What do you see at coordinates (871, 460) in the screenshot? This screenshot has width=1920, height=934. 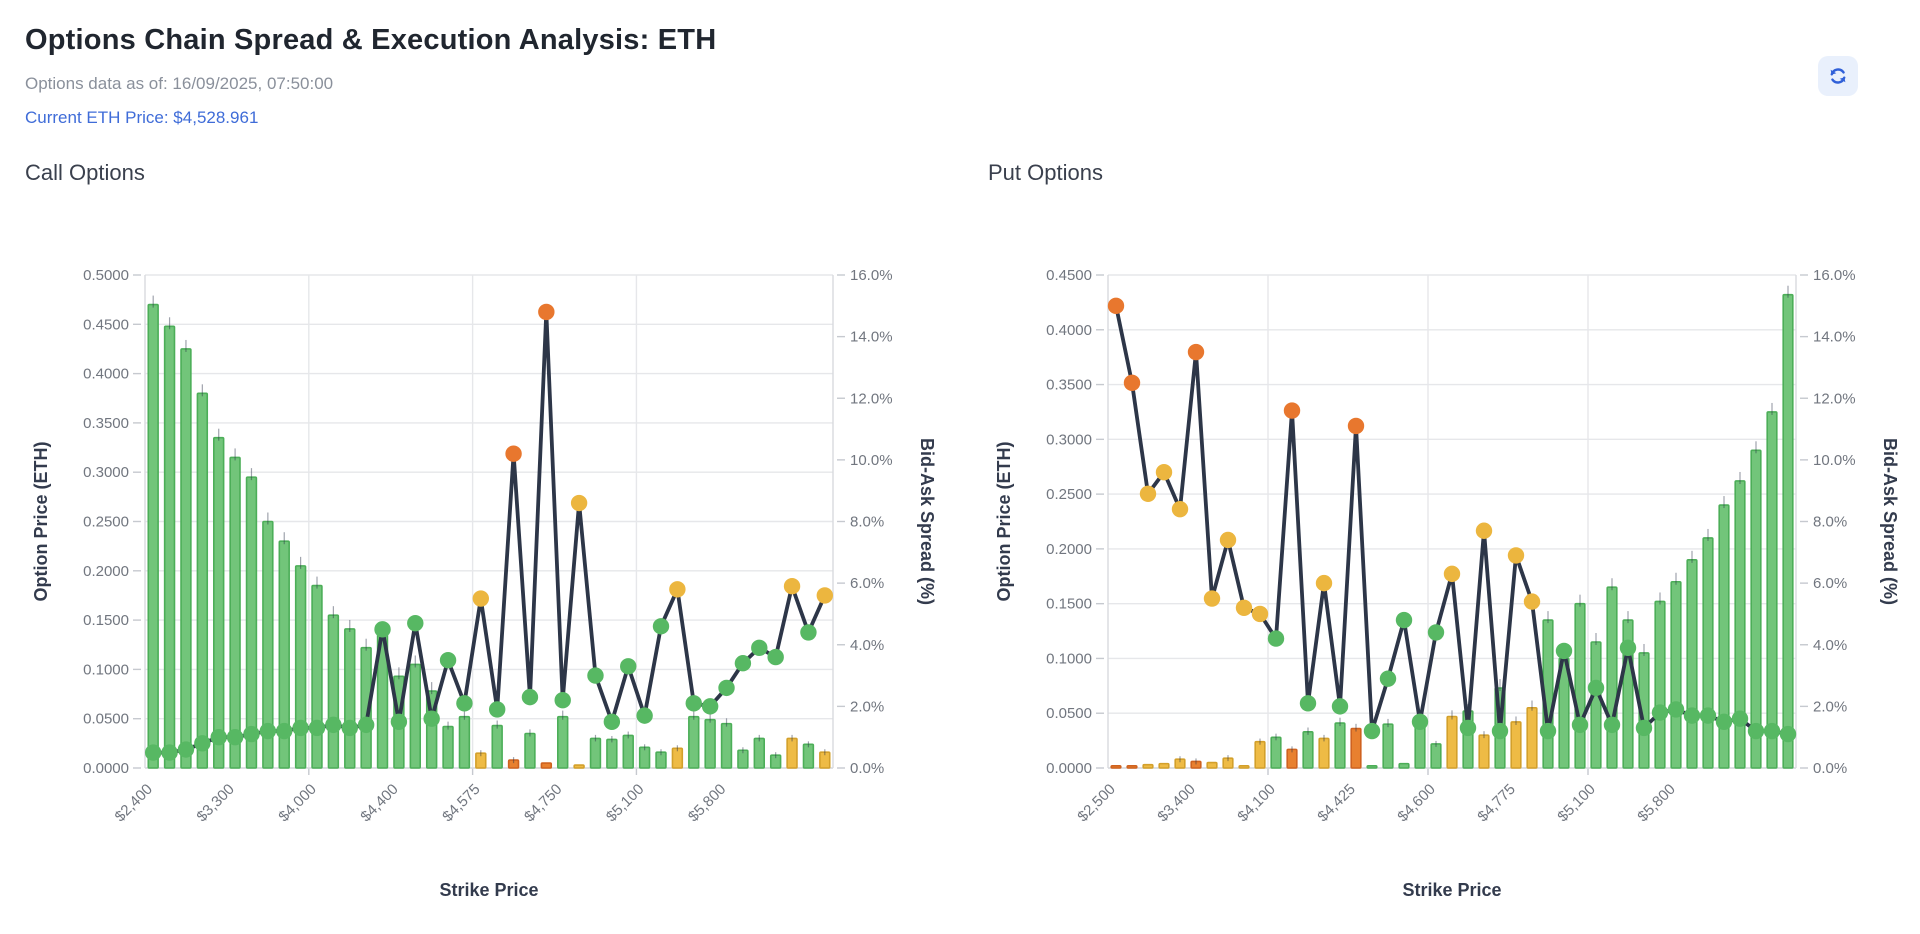 I see `y-right-tick-label: 10.0%` at bounding box center [871, 460].